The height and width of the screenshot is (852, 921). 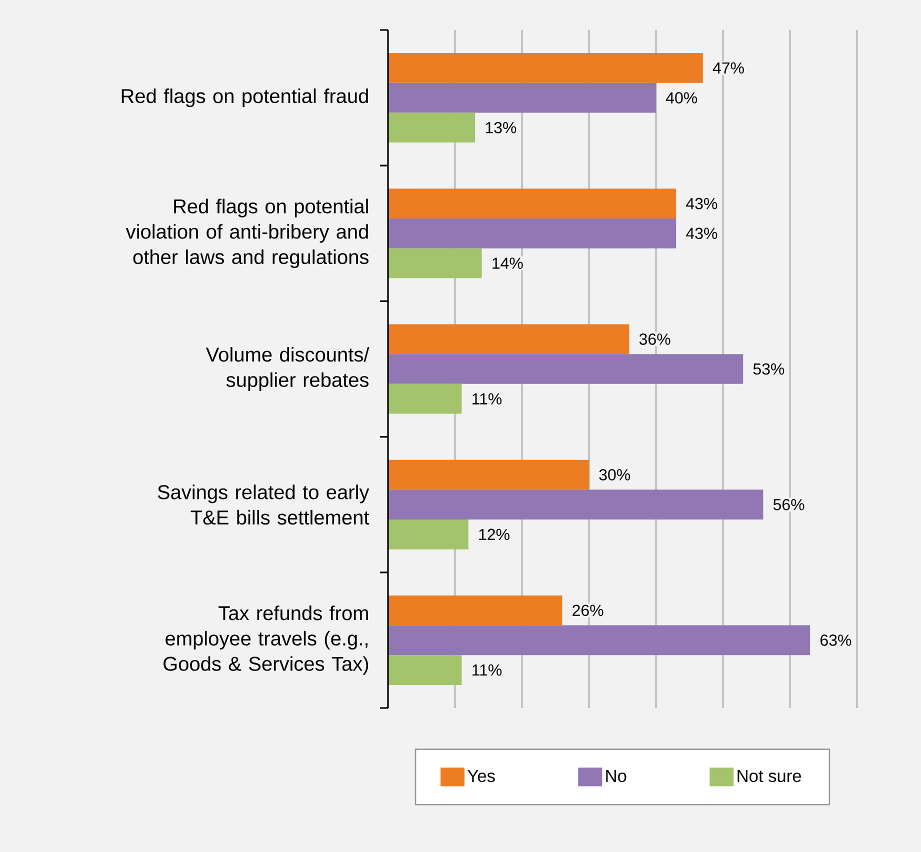 I want to click on data-label: 63%, so click(x=836, y=640).